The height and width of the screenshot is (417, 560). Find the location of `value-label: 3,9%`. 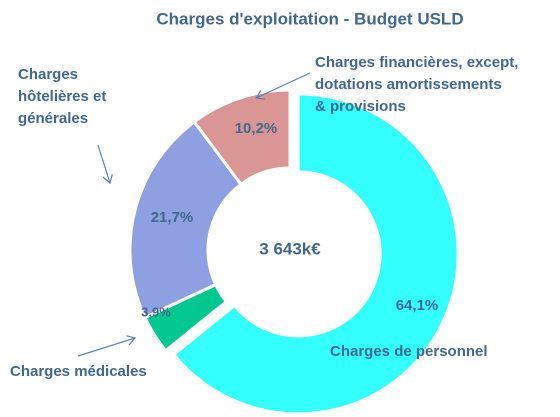

value-label: 3,9% is located at coordinates (156, 311).